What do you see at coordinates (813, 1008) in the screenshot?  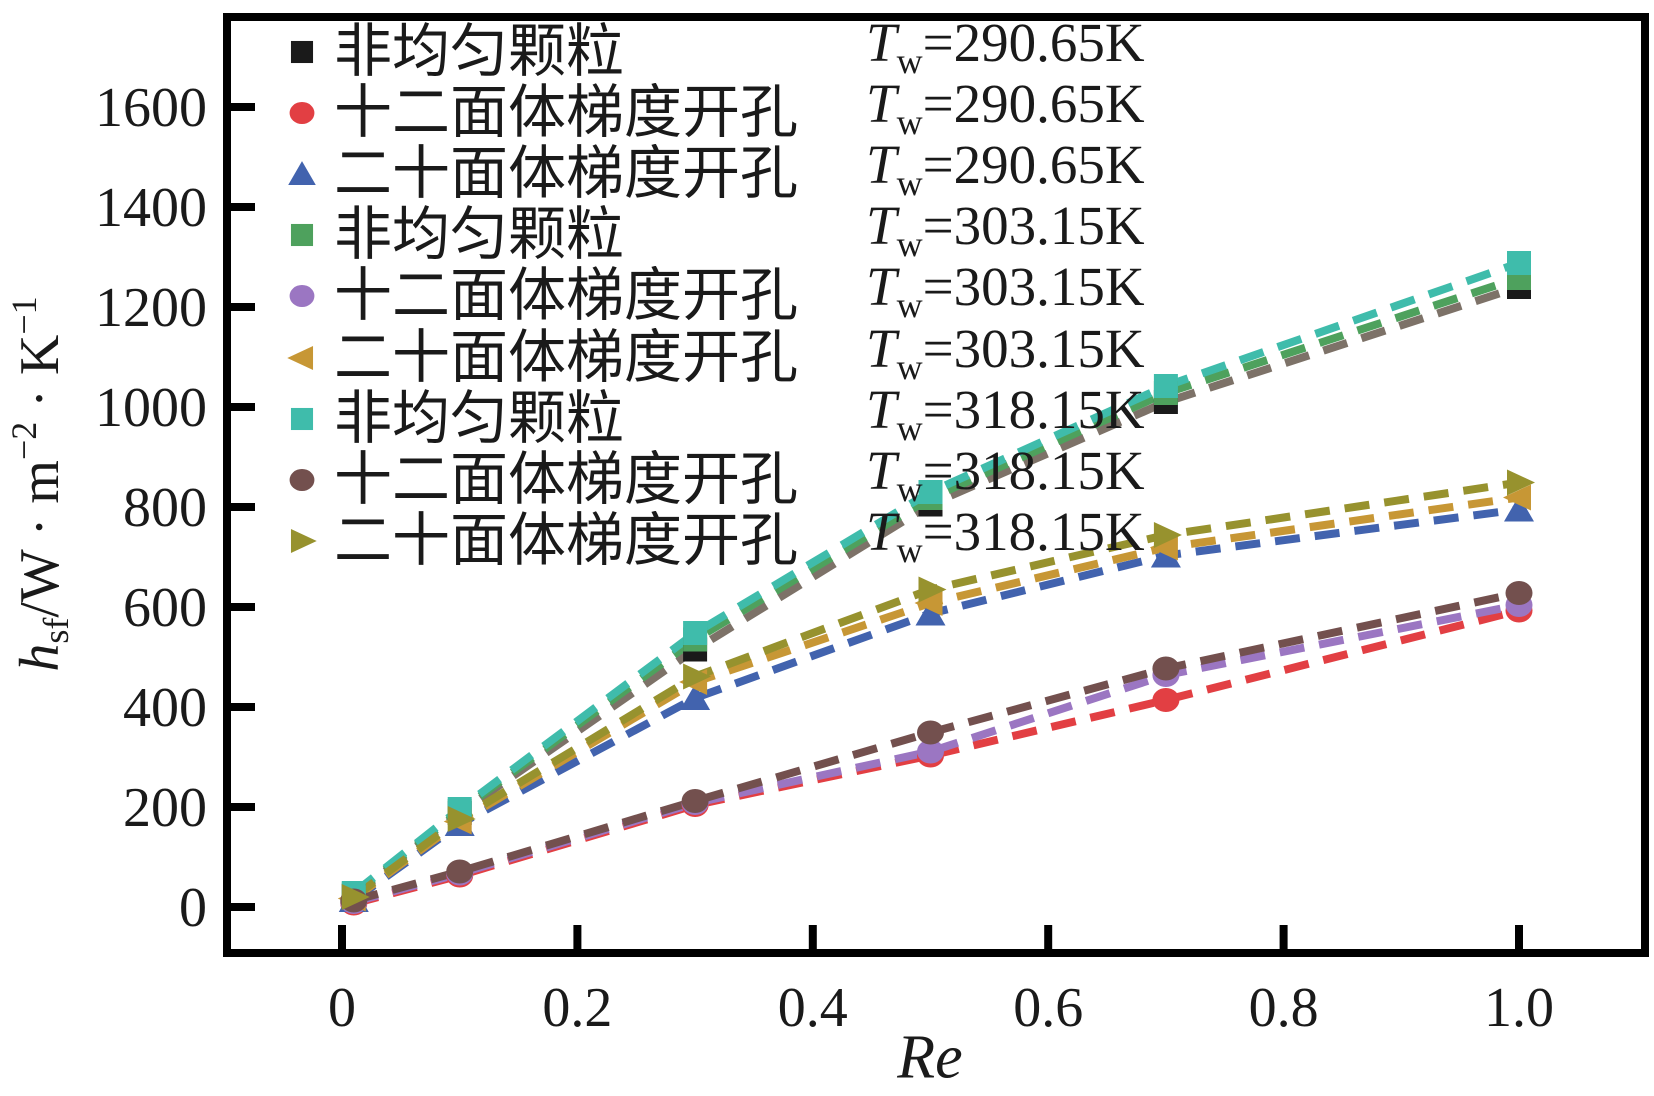 I see `x-tick-label: 0.4` at bounding box center [813, 1008].